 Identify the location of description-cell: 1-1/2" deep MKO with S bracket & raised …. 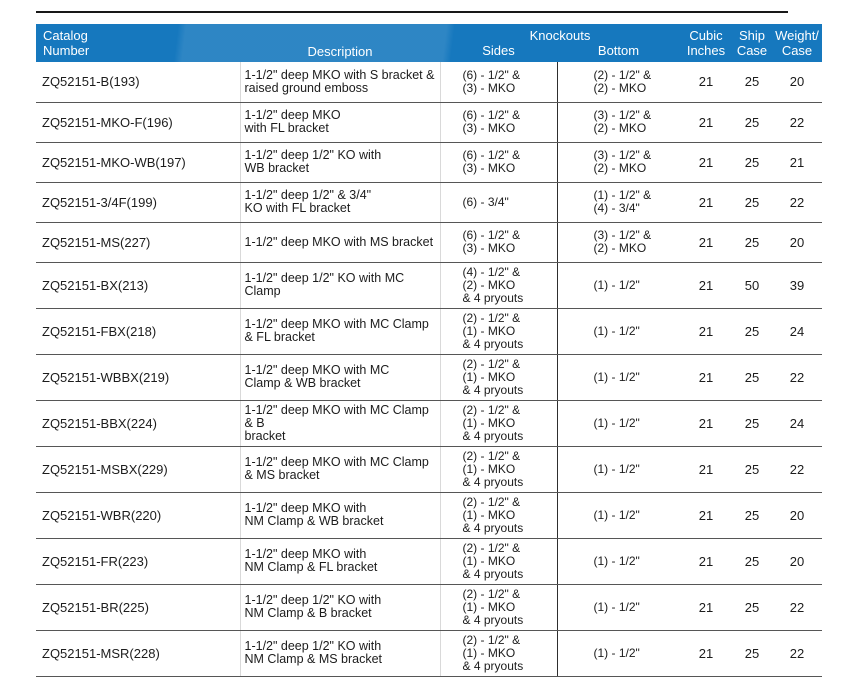
(340, 82).